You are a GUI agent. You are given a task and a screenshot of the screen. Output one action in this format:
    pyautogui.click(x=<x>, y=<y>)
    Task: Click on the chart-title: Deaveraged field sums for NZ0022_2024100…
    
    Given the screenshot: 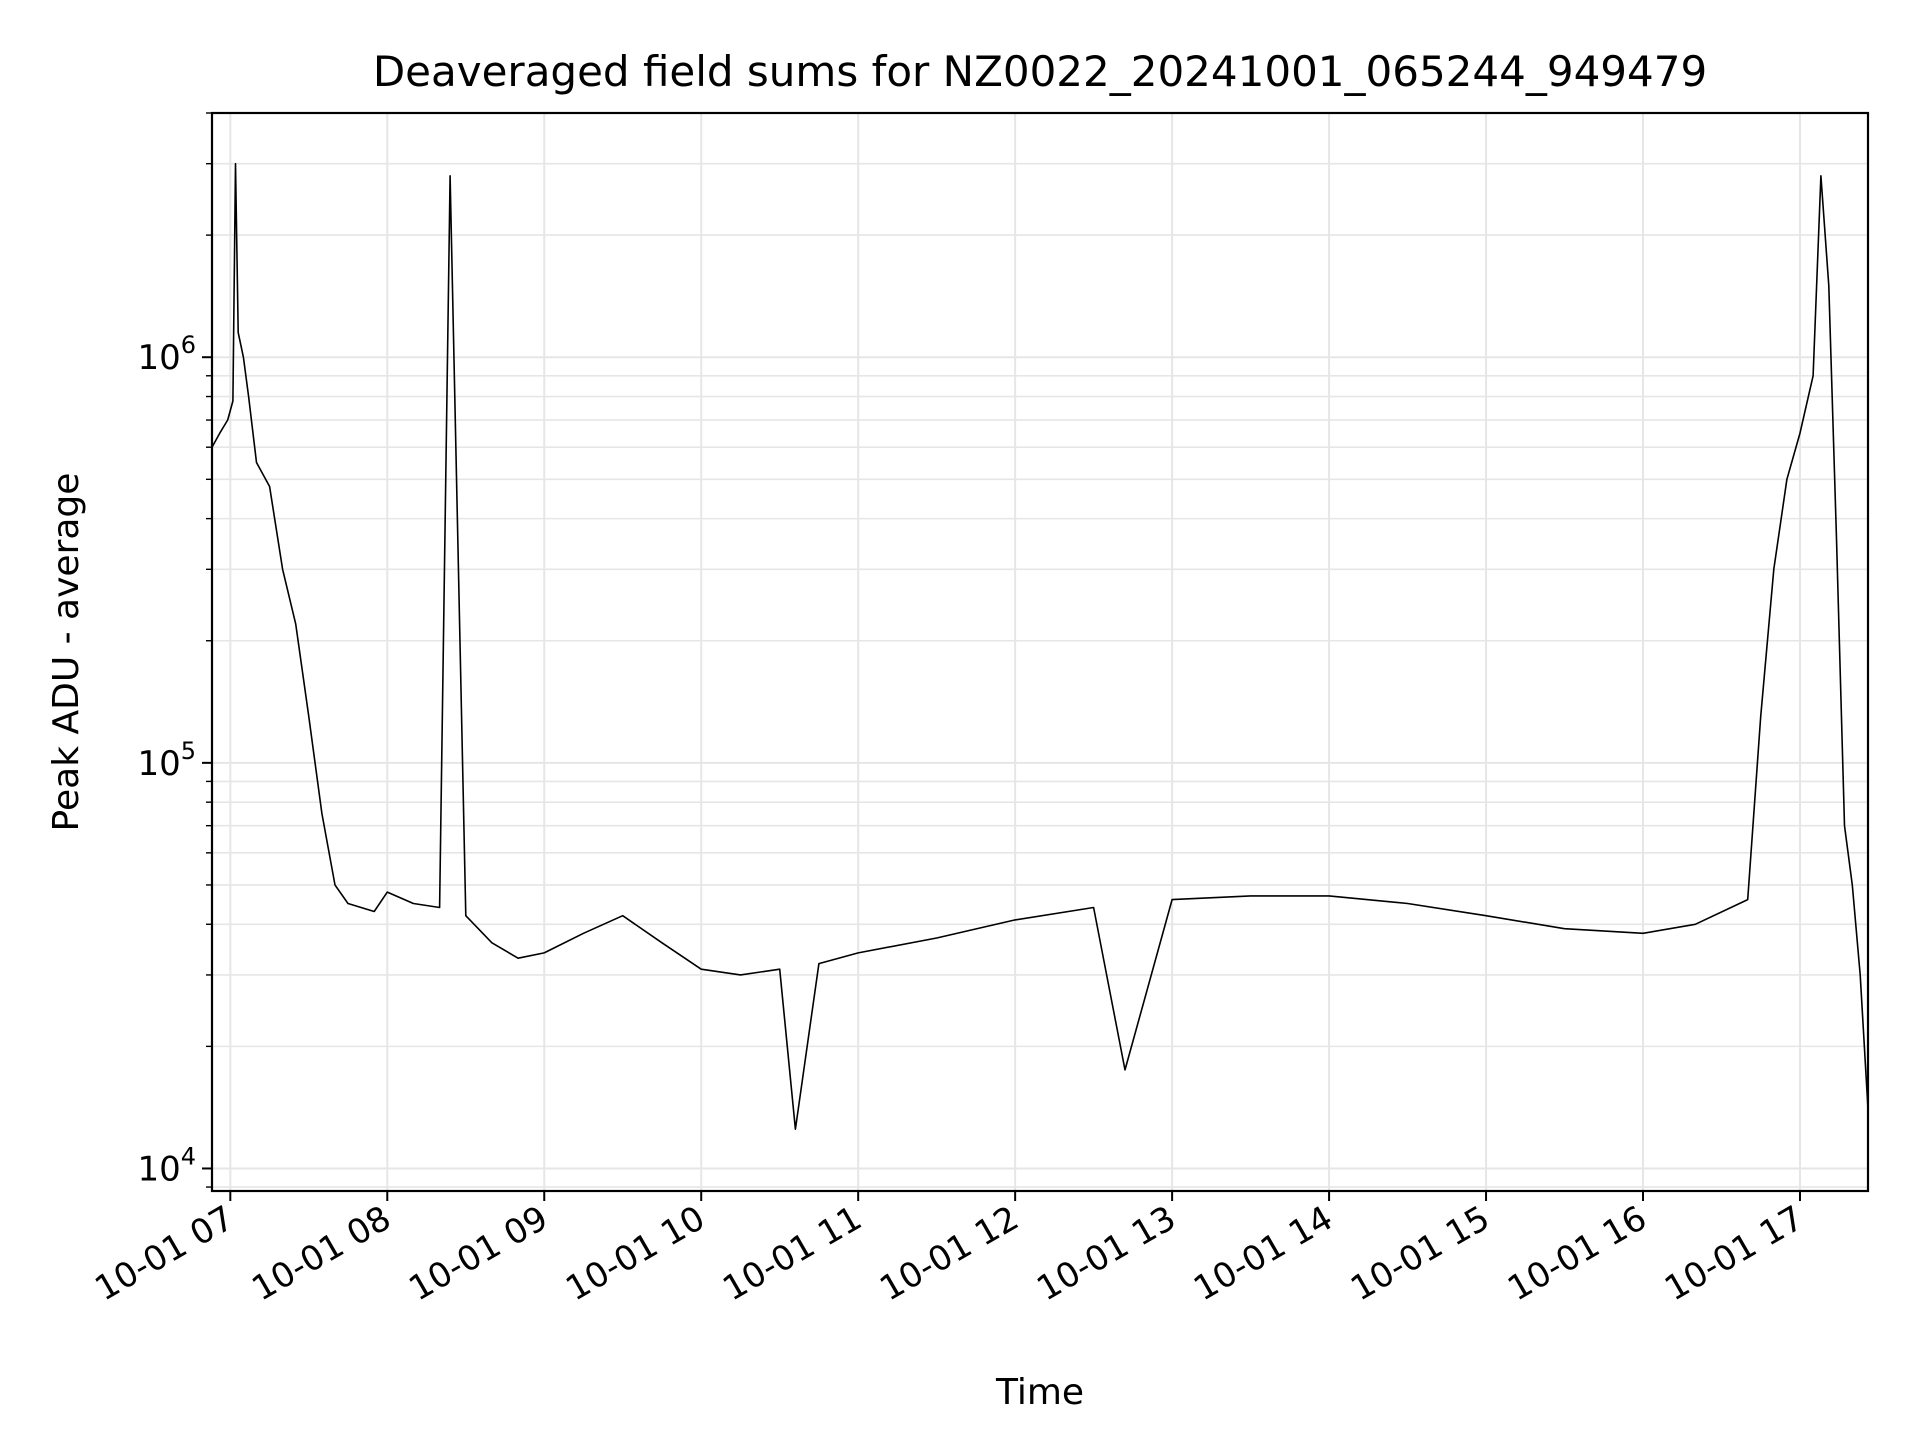 What is the action you would take?
    pyautogui.click(x=1040, y=71)
    